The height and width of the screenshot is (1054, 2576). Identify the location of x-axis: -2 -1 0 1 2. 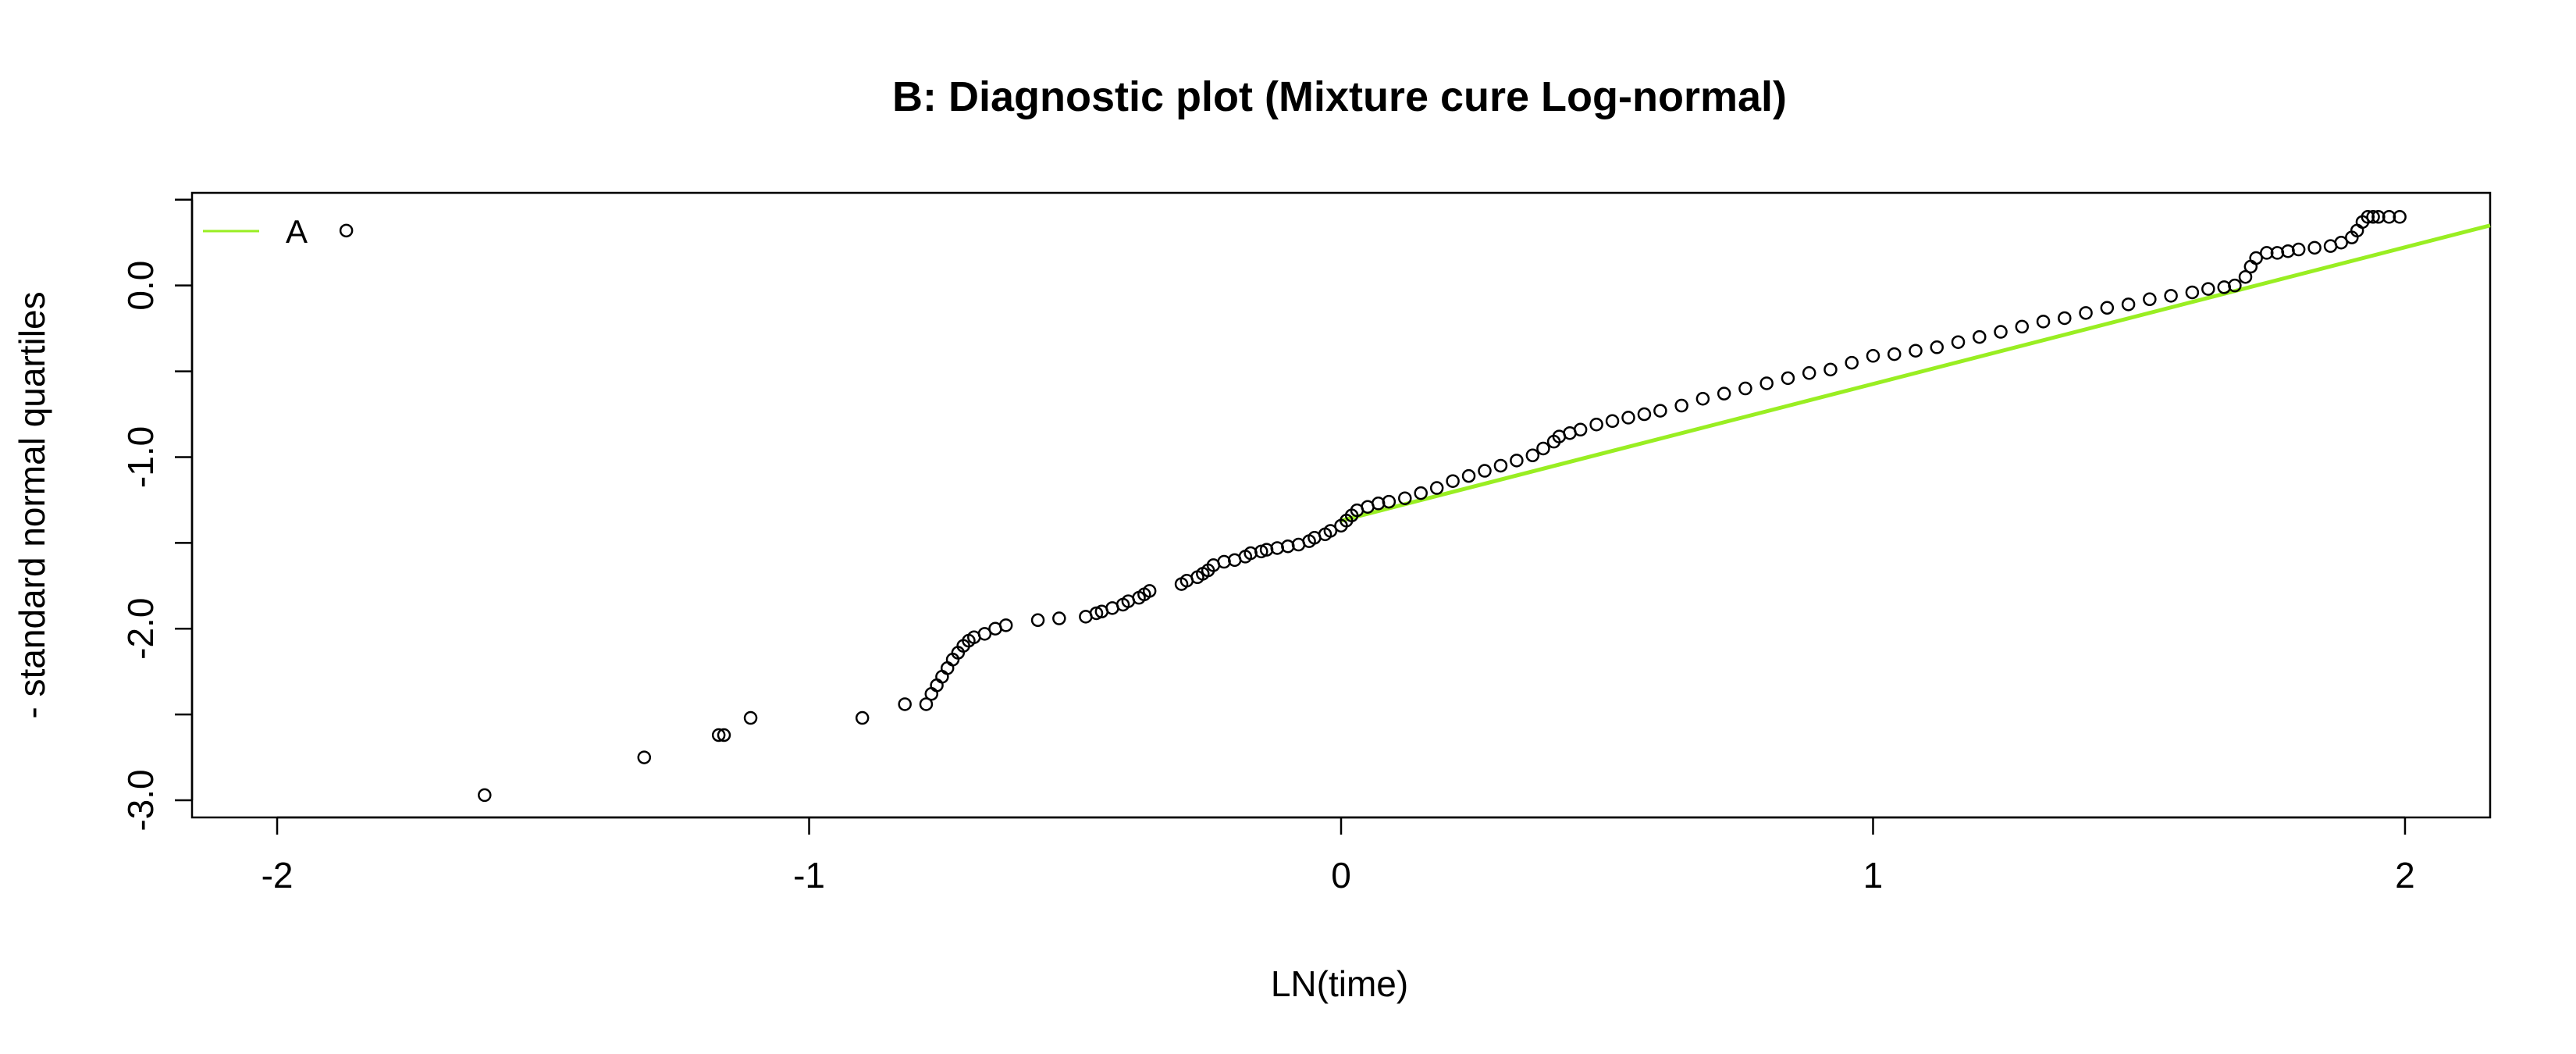
(1338, 856).